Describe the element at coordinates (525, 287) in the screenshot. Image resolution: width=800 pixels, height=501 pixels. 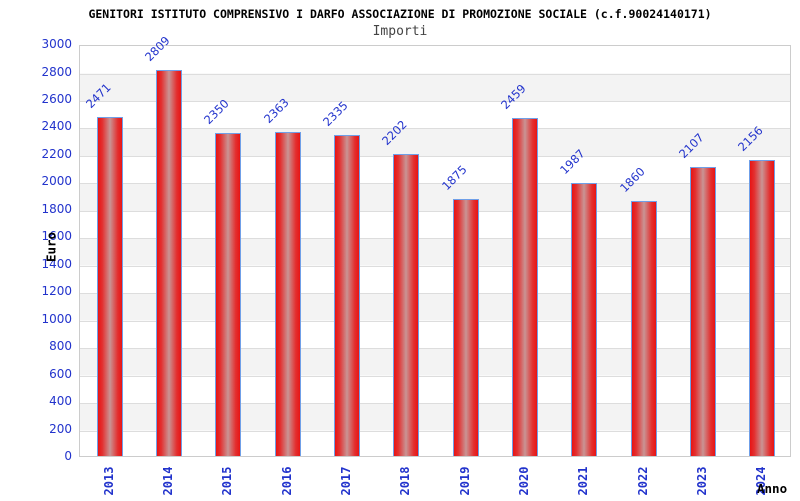
I see `bar-2020` at that location.